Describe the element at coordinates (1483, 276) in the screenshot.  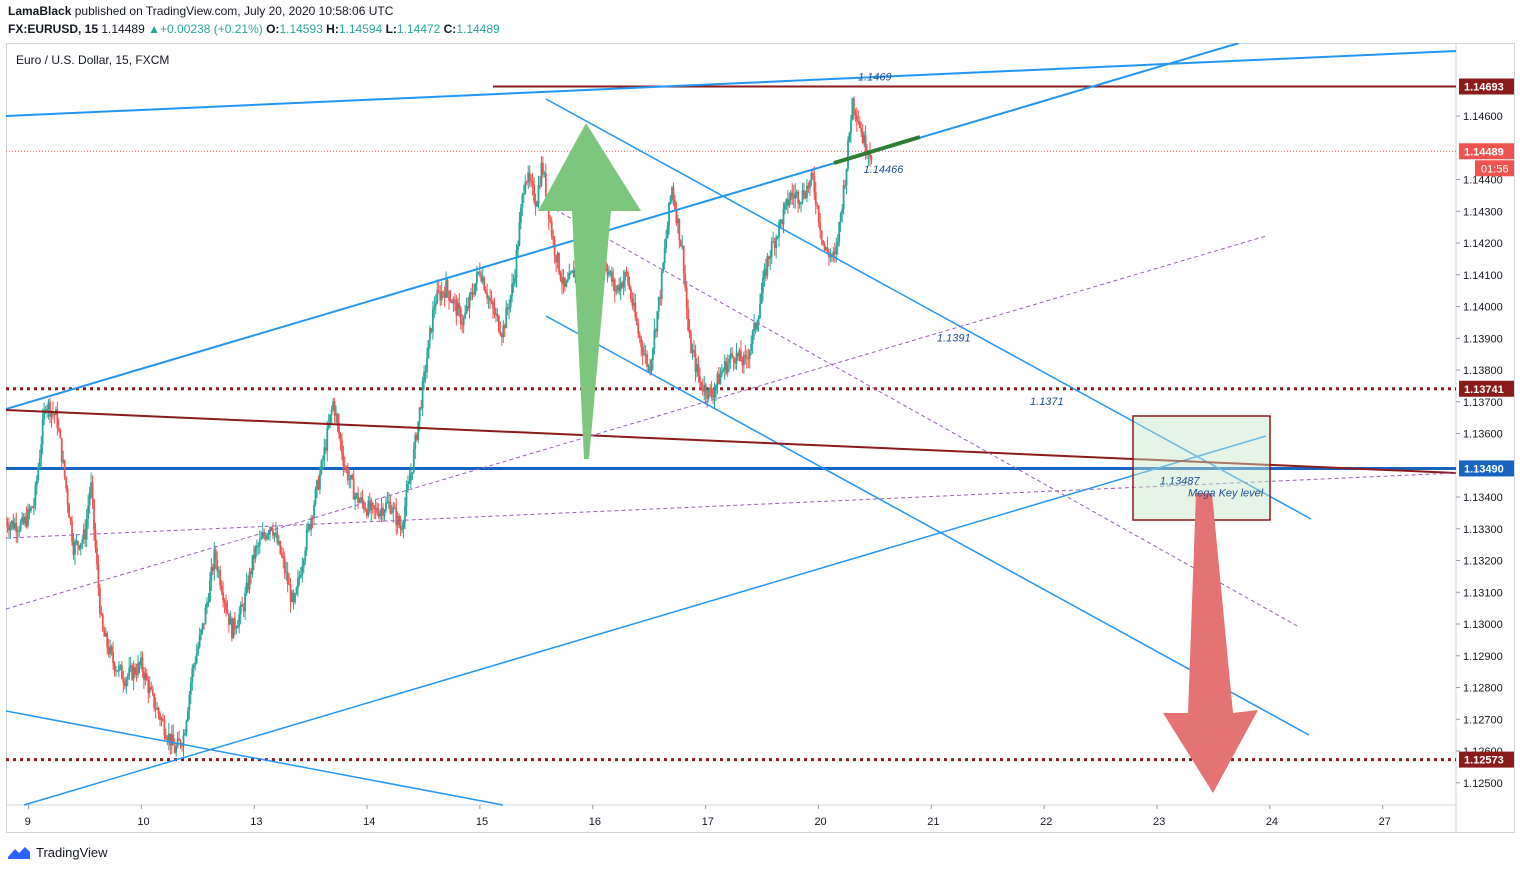
I see `y-tick-label: 1.14100` at that location.